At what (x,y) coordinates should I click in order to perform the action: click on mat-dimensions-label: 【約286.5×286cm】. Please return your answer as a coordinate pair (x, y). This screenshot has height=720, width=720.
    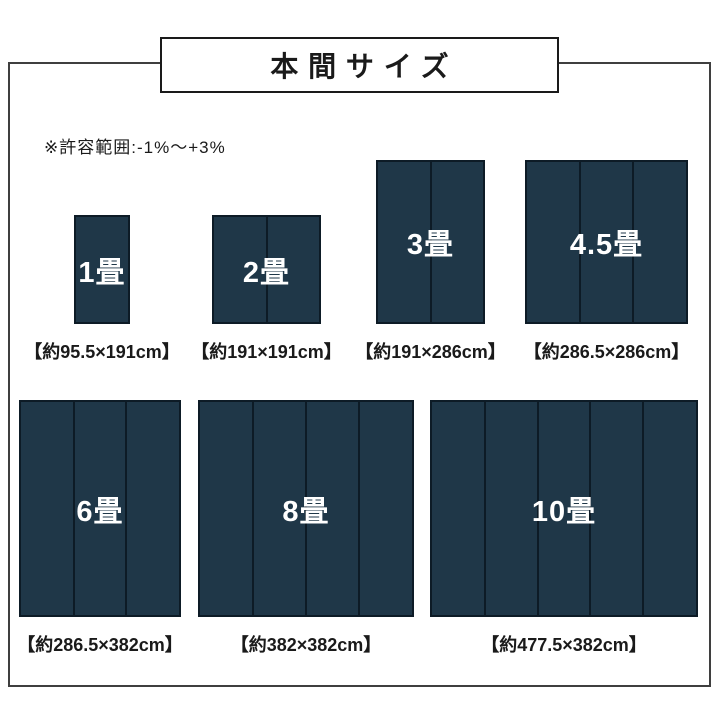
    Looking at the image, I should click on (606, 352).